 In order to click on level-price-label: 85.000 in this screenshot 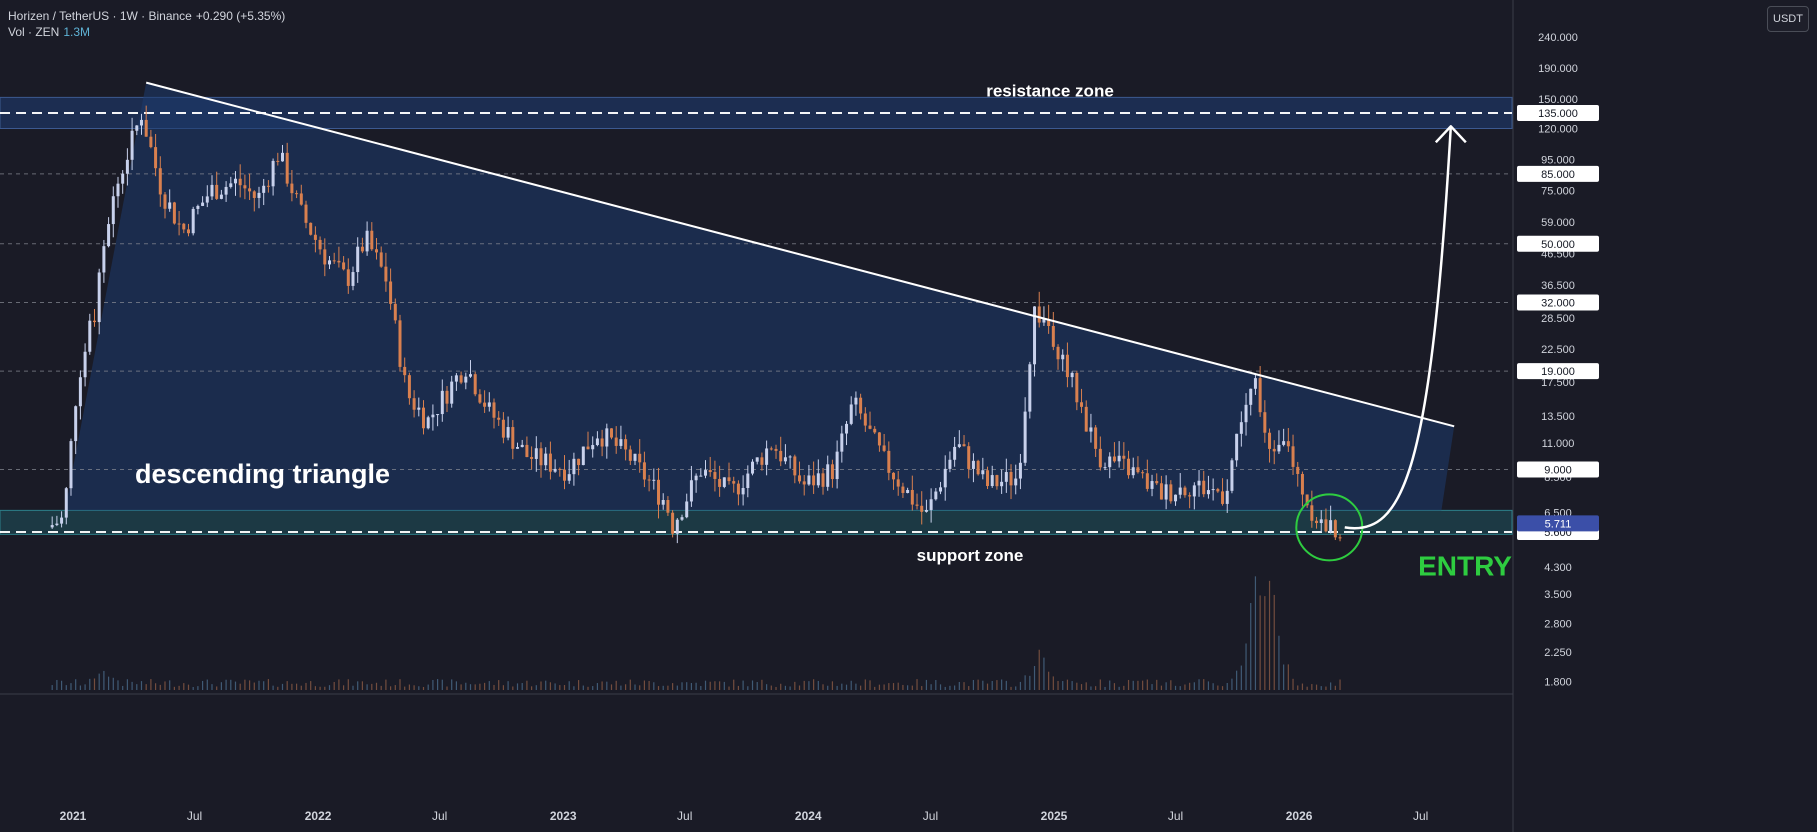, I will do `click(1558, 175)`.